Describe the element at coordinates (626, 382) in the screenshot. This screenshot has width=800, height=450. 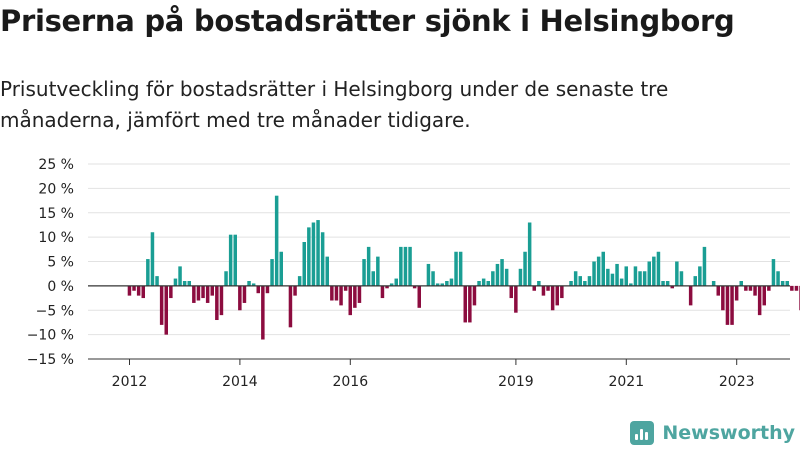
I see `x-tick-label: 2021` at that location.